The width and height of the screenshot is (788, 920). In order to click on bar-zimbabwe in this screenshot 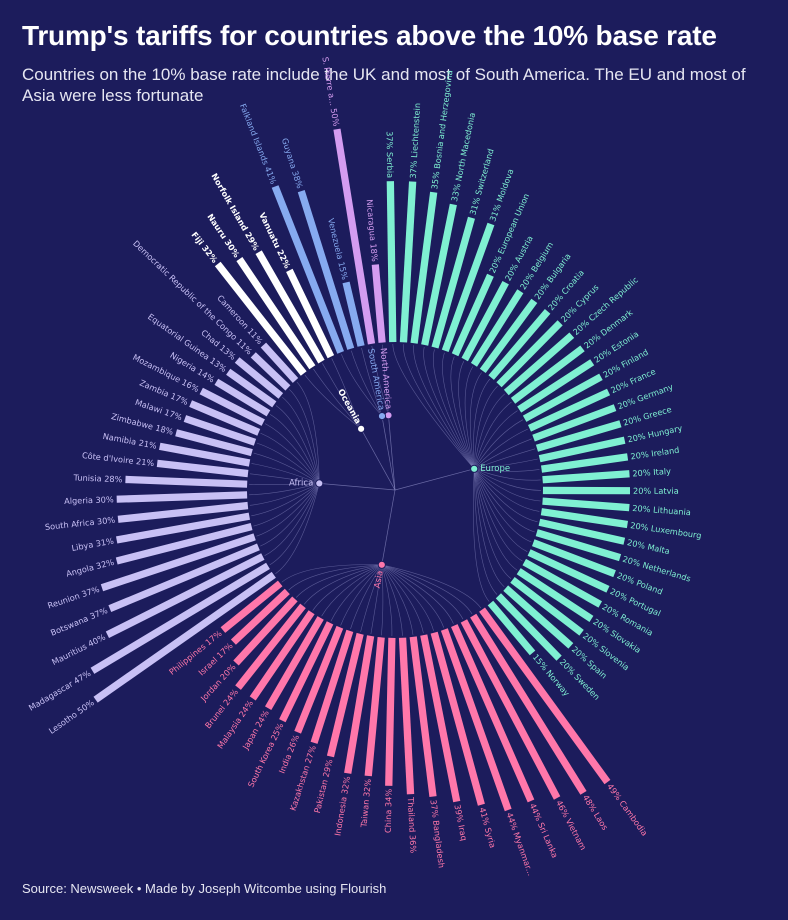, I will do `click(214, 443)`.